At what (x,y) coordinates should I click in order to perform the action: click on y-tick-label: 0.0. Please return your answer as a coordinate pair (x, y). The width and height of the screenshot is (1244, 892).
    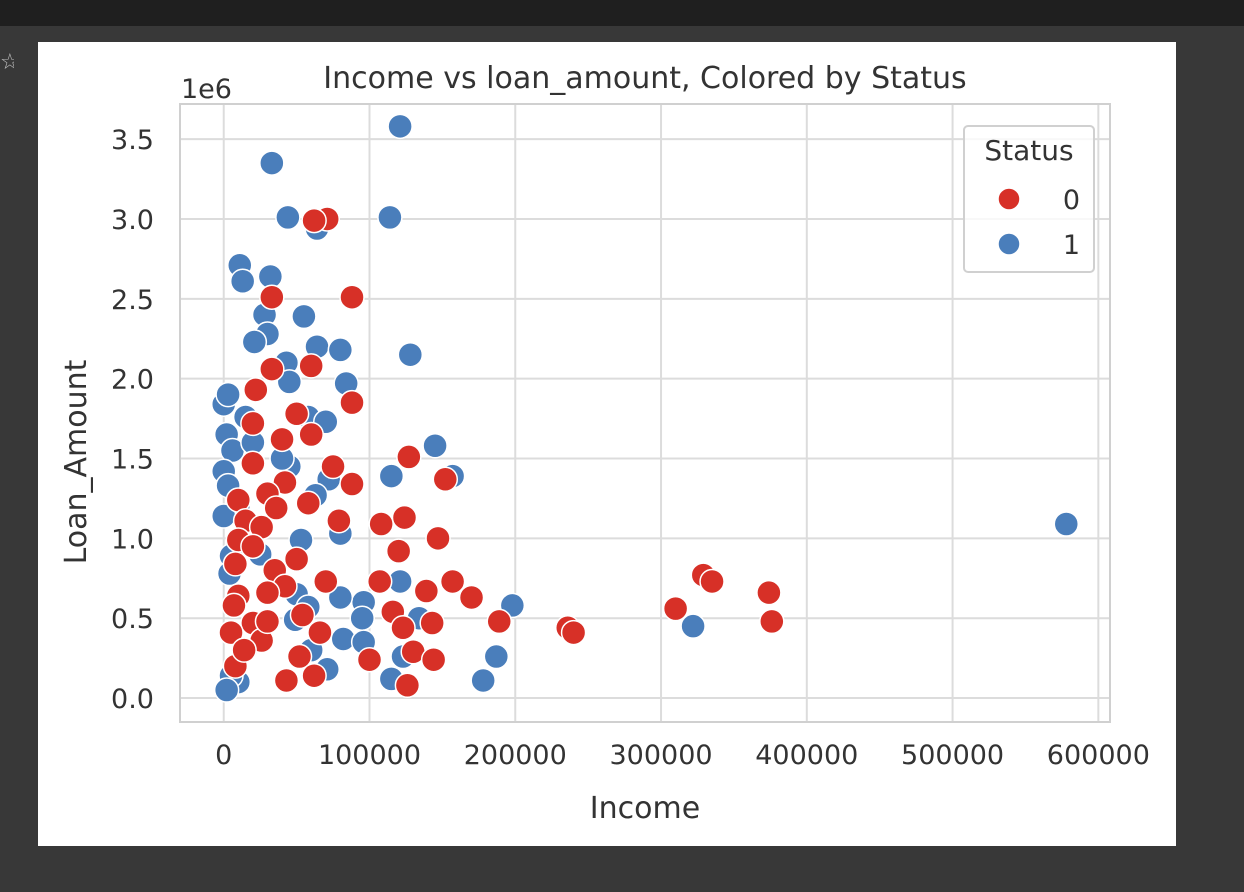
    Looking at the image, I should click on (132, 699).